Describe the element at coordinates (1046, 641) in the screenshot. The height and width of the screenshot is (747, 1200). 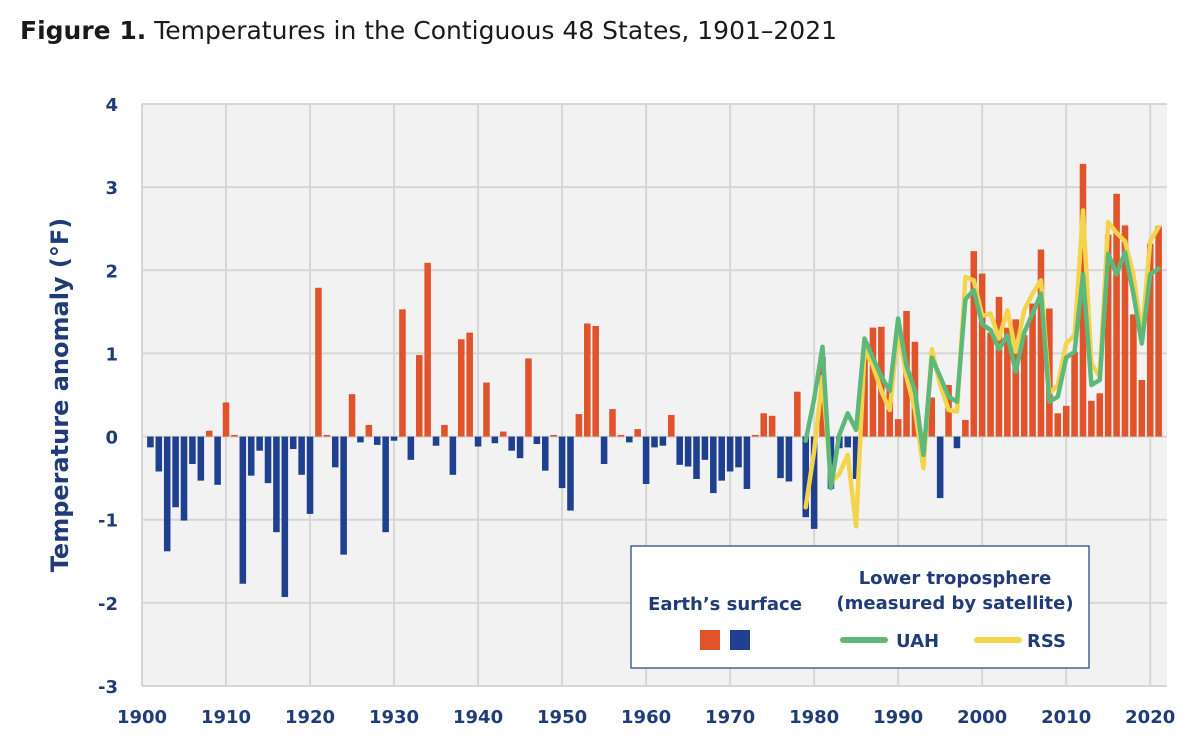
I see `legend-rss-label: RSS` at that location.